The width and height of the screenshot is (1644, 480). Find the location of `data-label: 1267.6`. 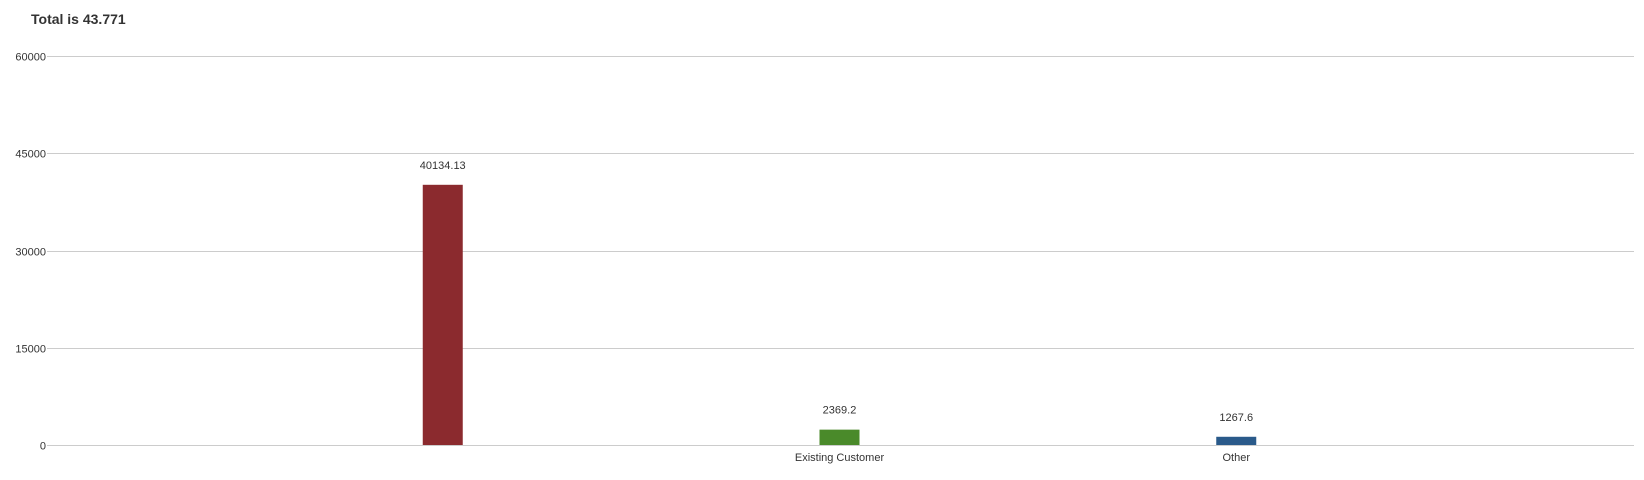

data-label: 1267.6 is located at coordinates (1236, 418).